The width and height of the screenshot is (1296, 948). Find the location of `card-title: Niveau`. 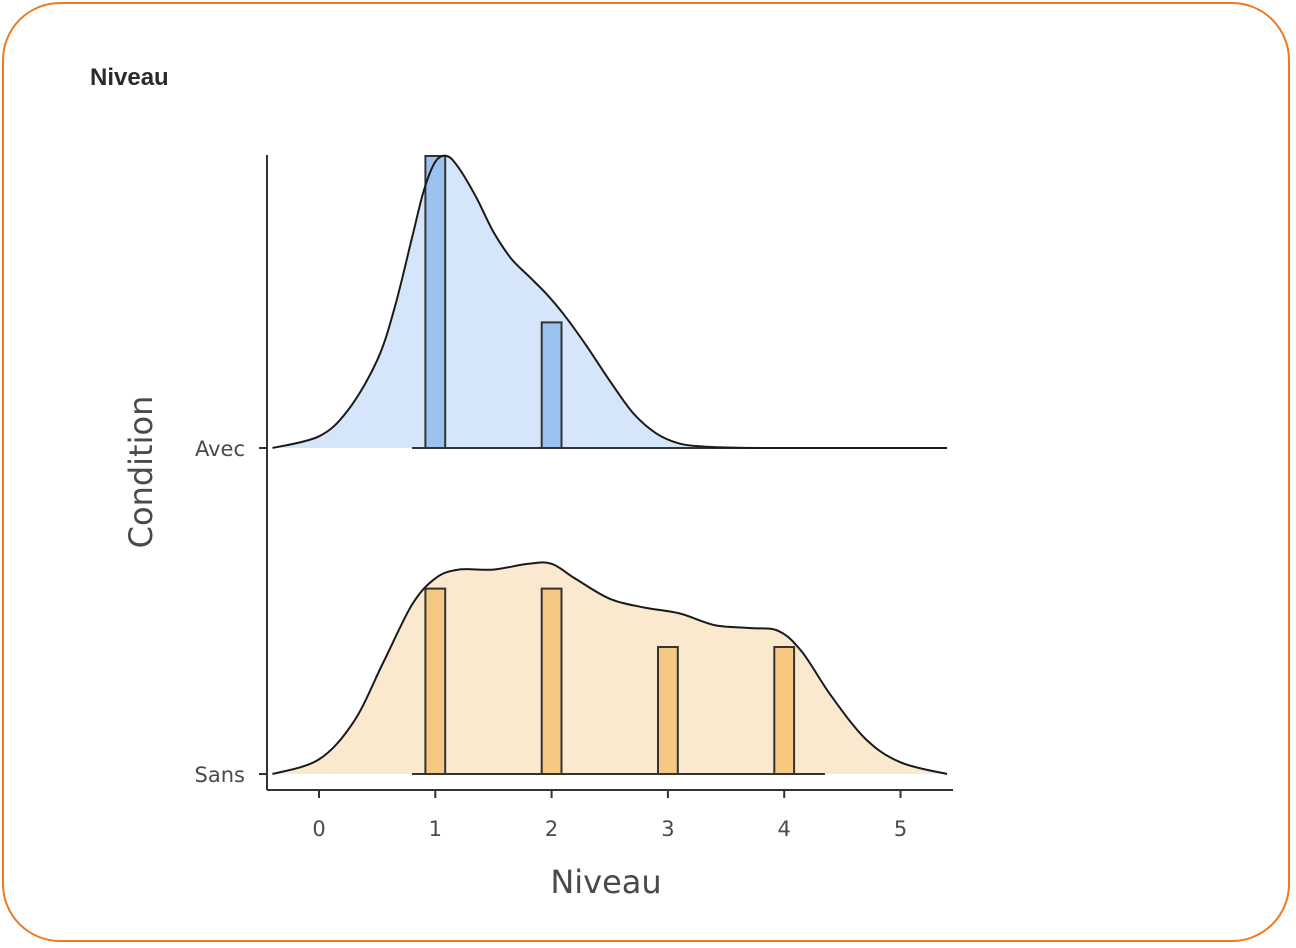

card-title: Niveau is located at coordinates (129, 77).